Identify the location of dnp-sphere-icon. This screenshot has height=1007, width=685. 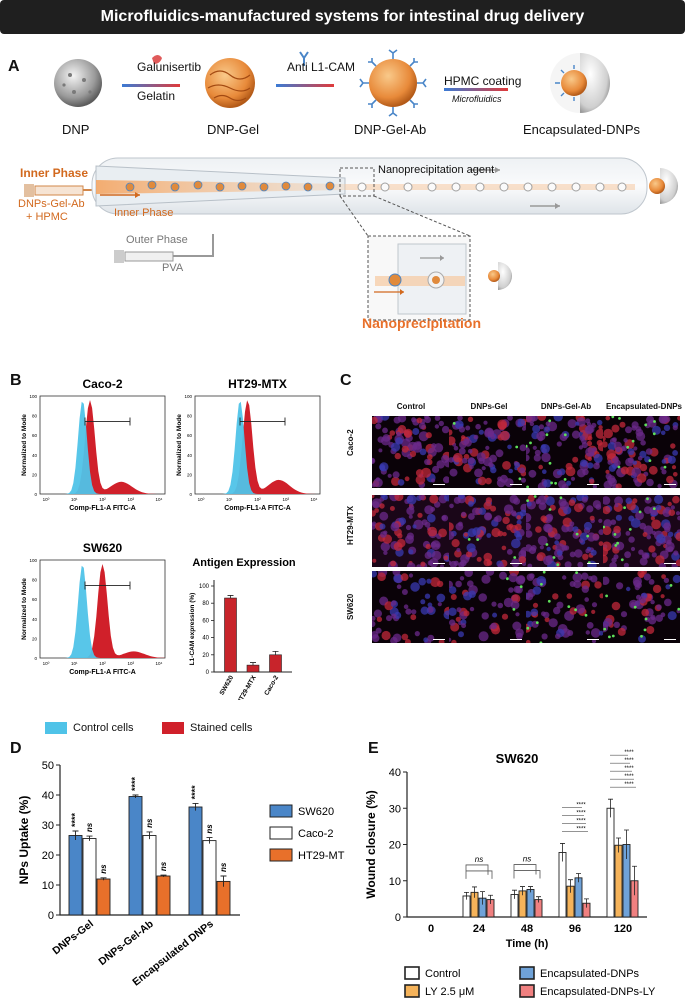
(78, 83).